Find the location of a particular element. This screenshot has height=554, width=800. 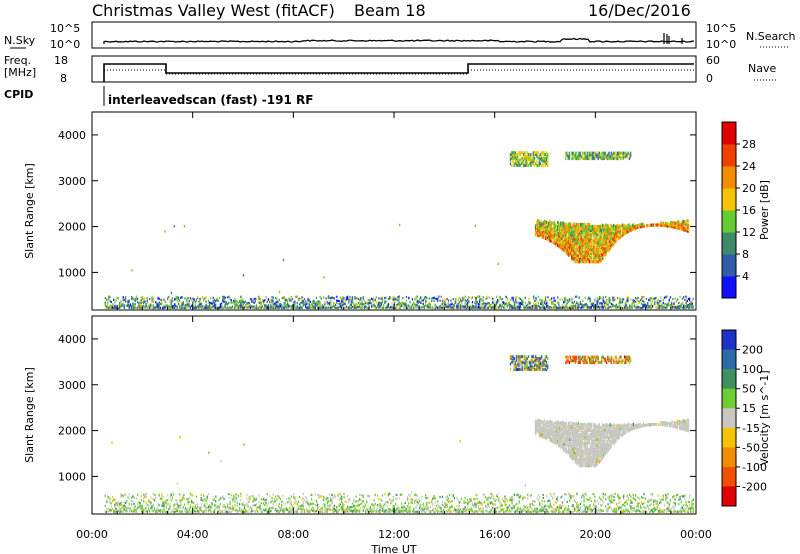

freq-trace is located at coordinates (398, 72).